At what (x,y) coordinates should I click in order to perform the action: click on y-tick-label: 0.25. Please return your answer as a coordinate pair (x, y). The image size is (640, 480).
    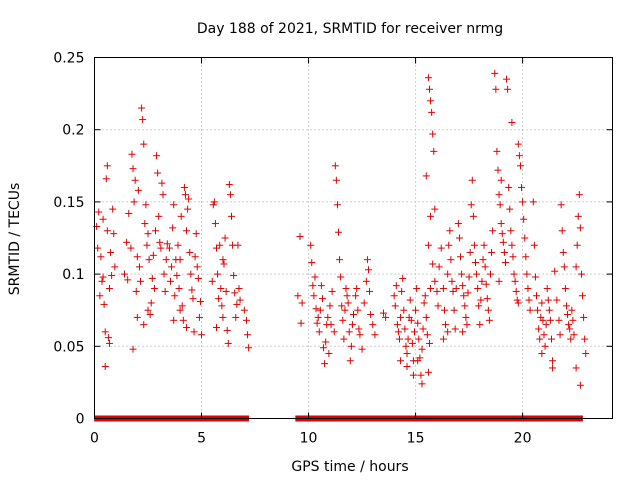
    Looking at the image, I should click on (68, 59).